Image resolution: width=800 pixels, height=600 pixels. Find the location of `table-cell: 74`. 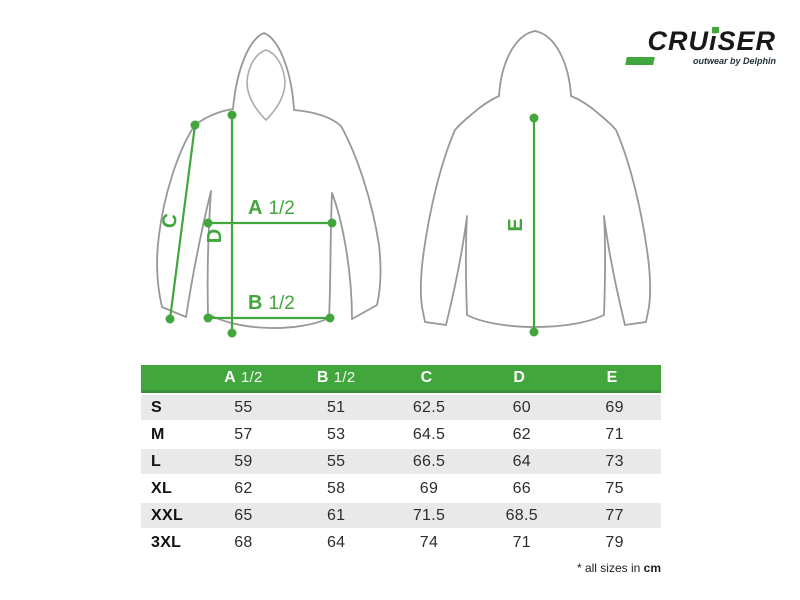

table-cell: 74 is located at coordinates (429, 542).